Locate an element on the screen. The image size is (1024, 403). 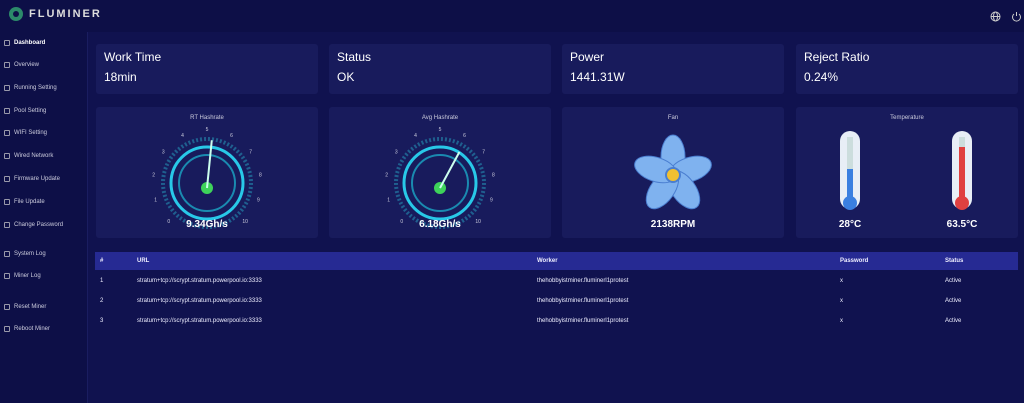
nav-item: Wired Network is located at coordinates (28, 156).